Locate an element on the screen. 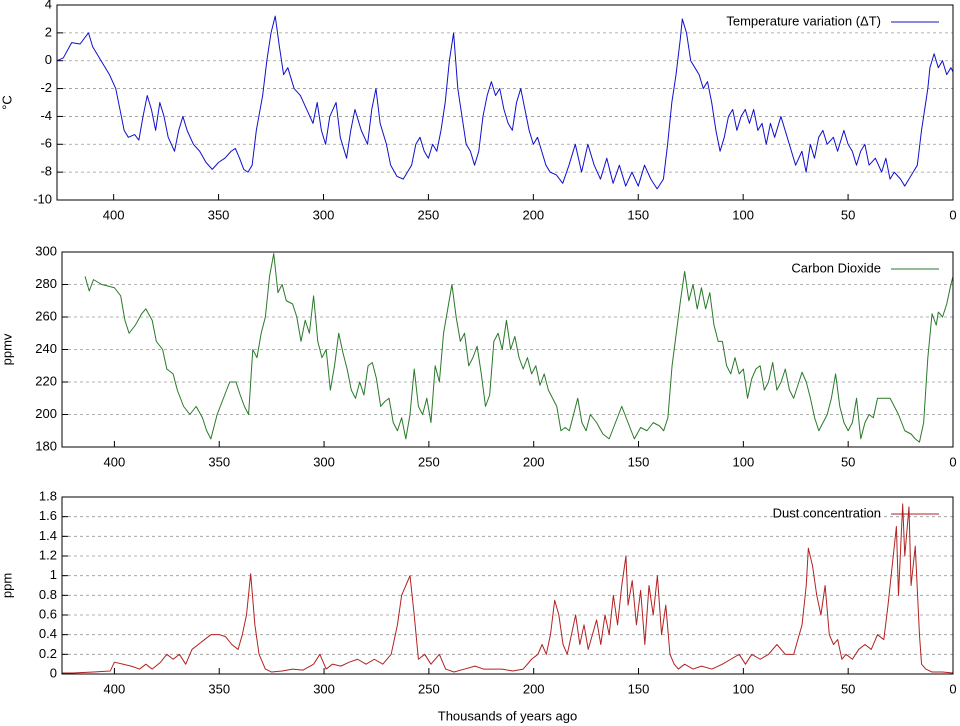  legend-label: Dust concentration is located at coordinates (827, 512).